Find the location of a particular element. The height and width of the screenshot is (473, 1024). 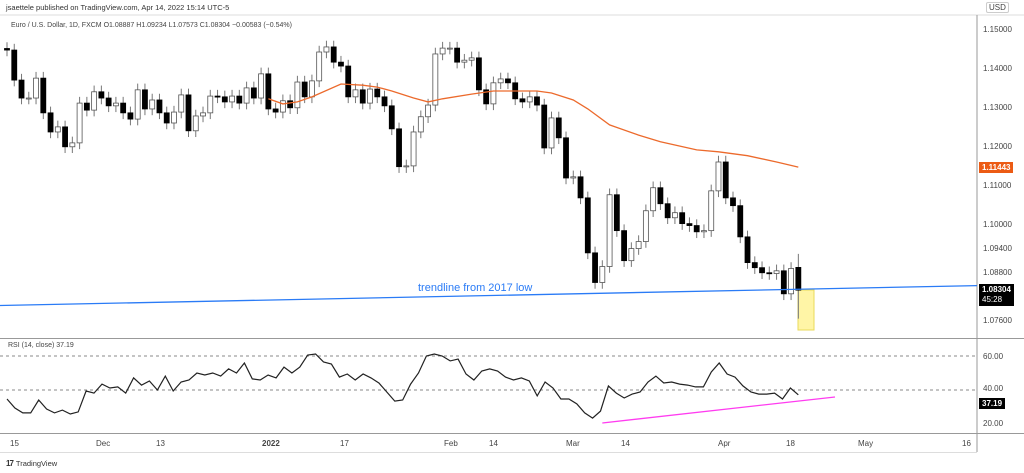

tv-logo-icon: 17 is located at coordinates (10, 463).